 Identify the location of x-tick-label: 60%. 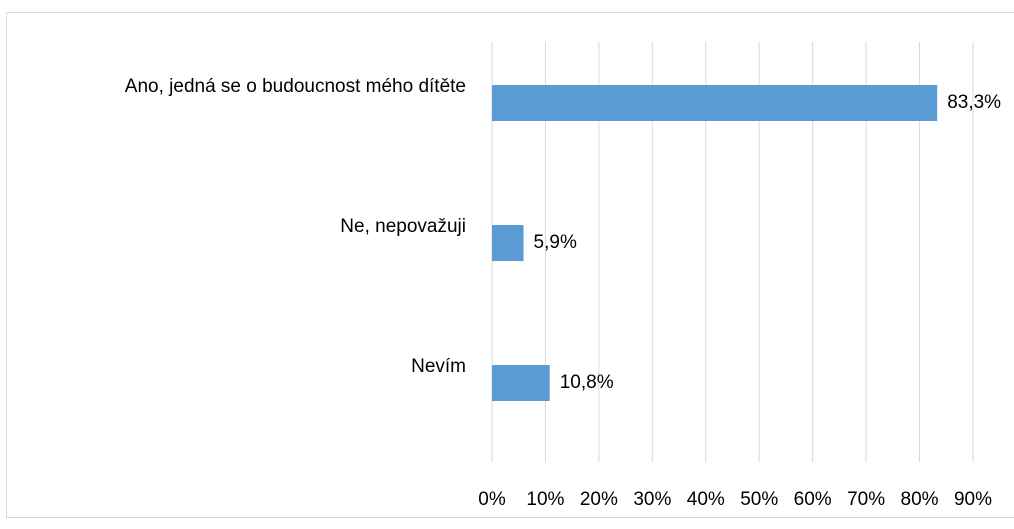
(813, 499).